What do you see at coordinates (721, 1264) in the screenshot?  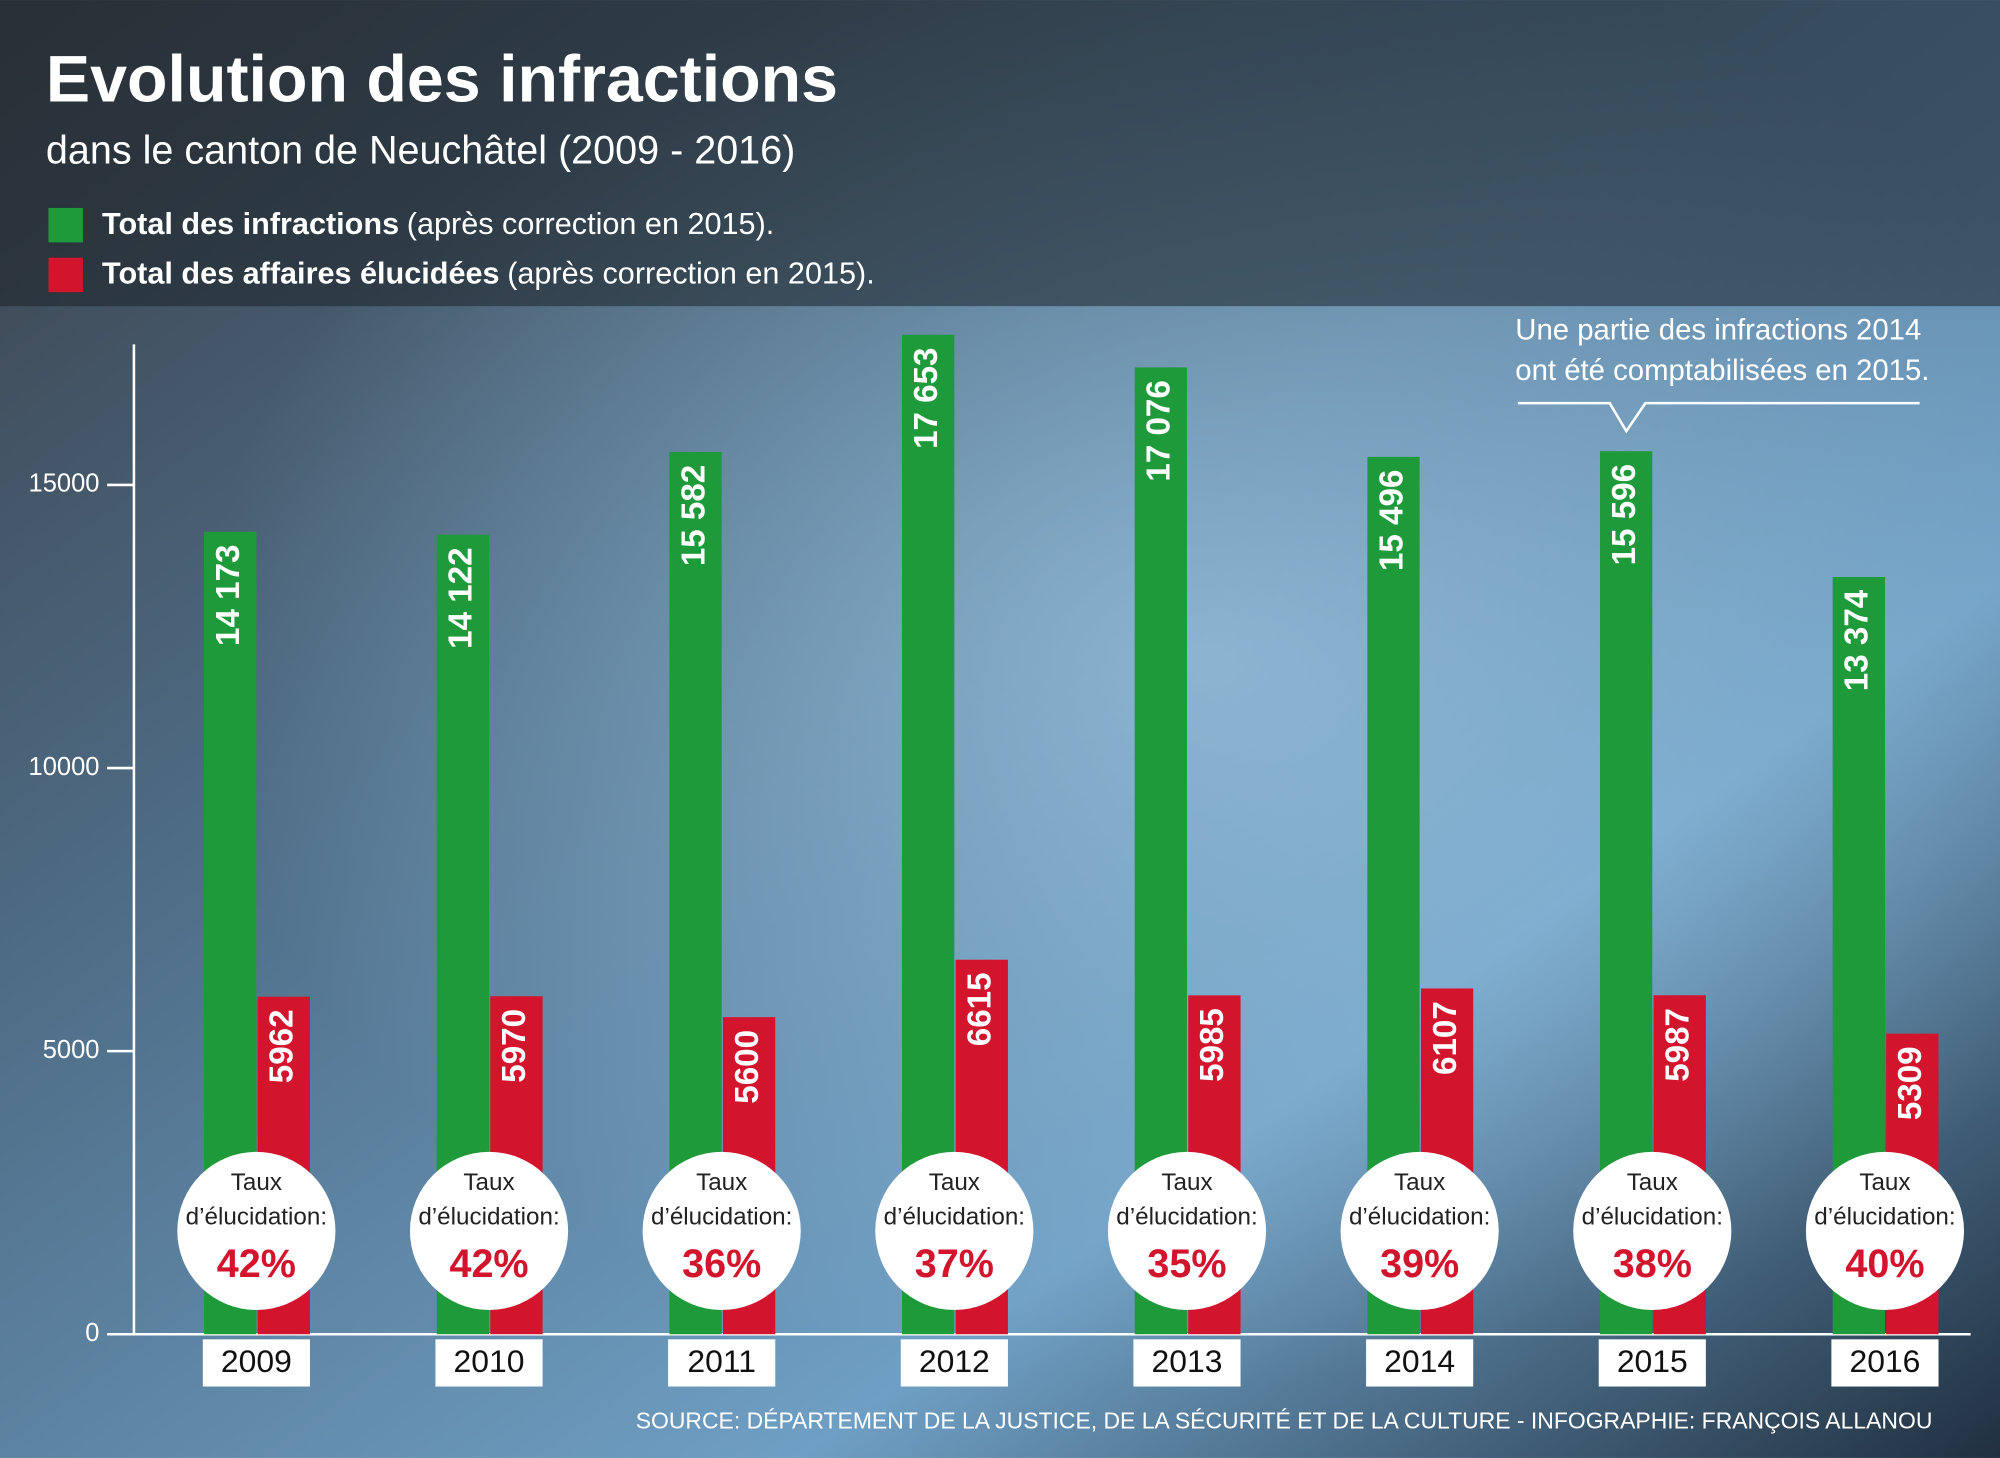 I see `rate-value: 36%` at bounding box center [721, 1264].